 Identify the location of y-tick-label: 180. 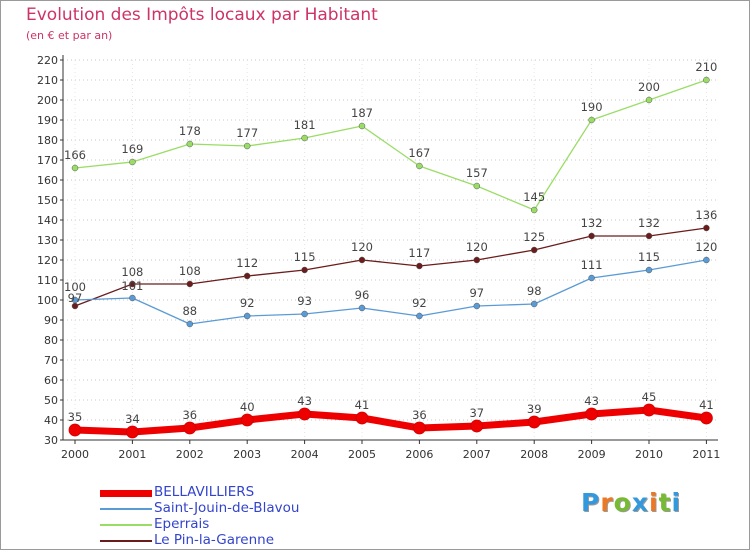
(47, 140).